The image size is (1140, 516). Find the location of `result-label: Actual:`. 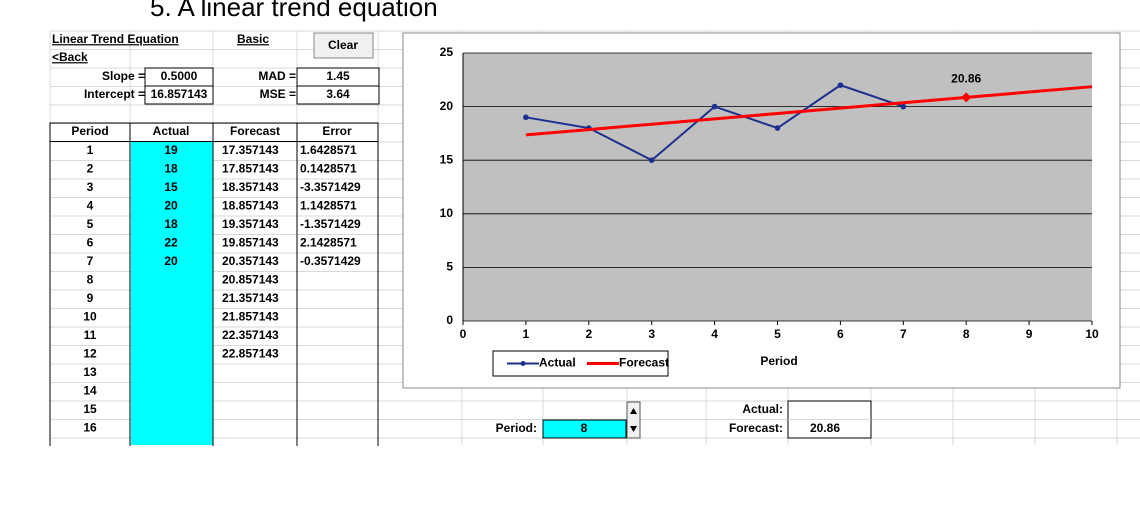

result-label: Actual: is located at coordinates (762, 409).